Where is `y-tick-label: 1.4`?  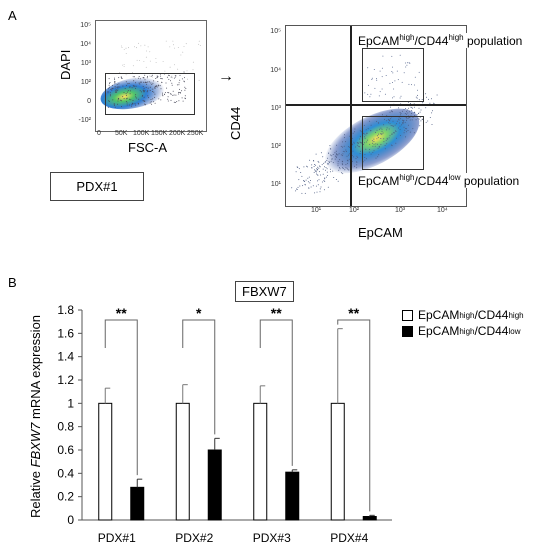 y-tick-label: 1.4 is located at coordinates (65, 357).